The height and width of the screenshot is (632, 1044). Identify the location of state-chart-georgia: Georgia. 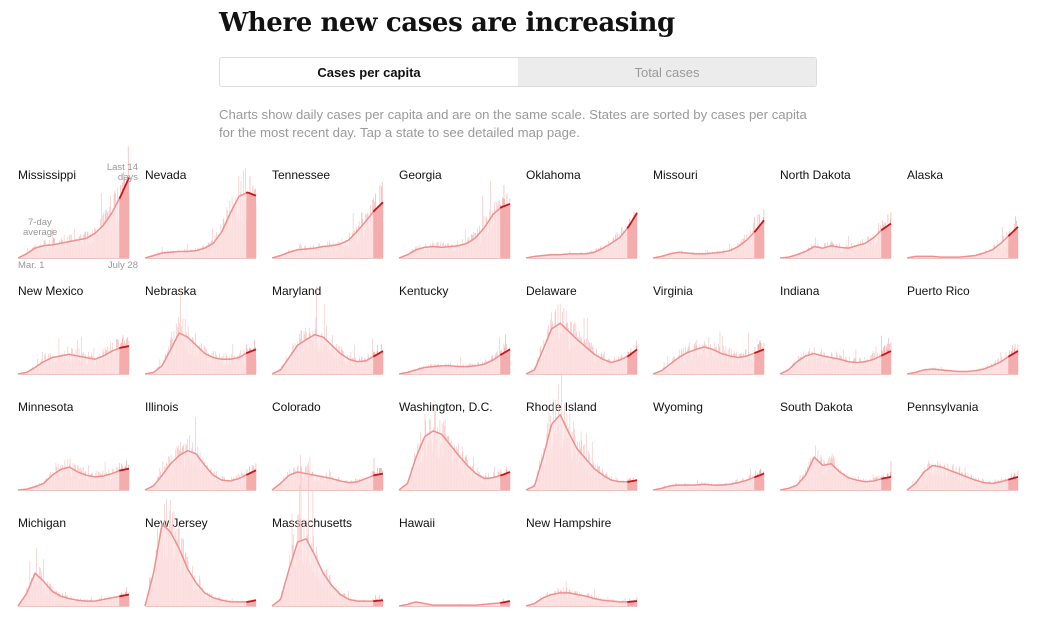
(459, 226).